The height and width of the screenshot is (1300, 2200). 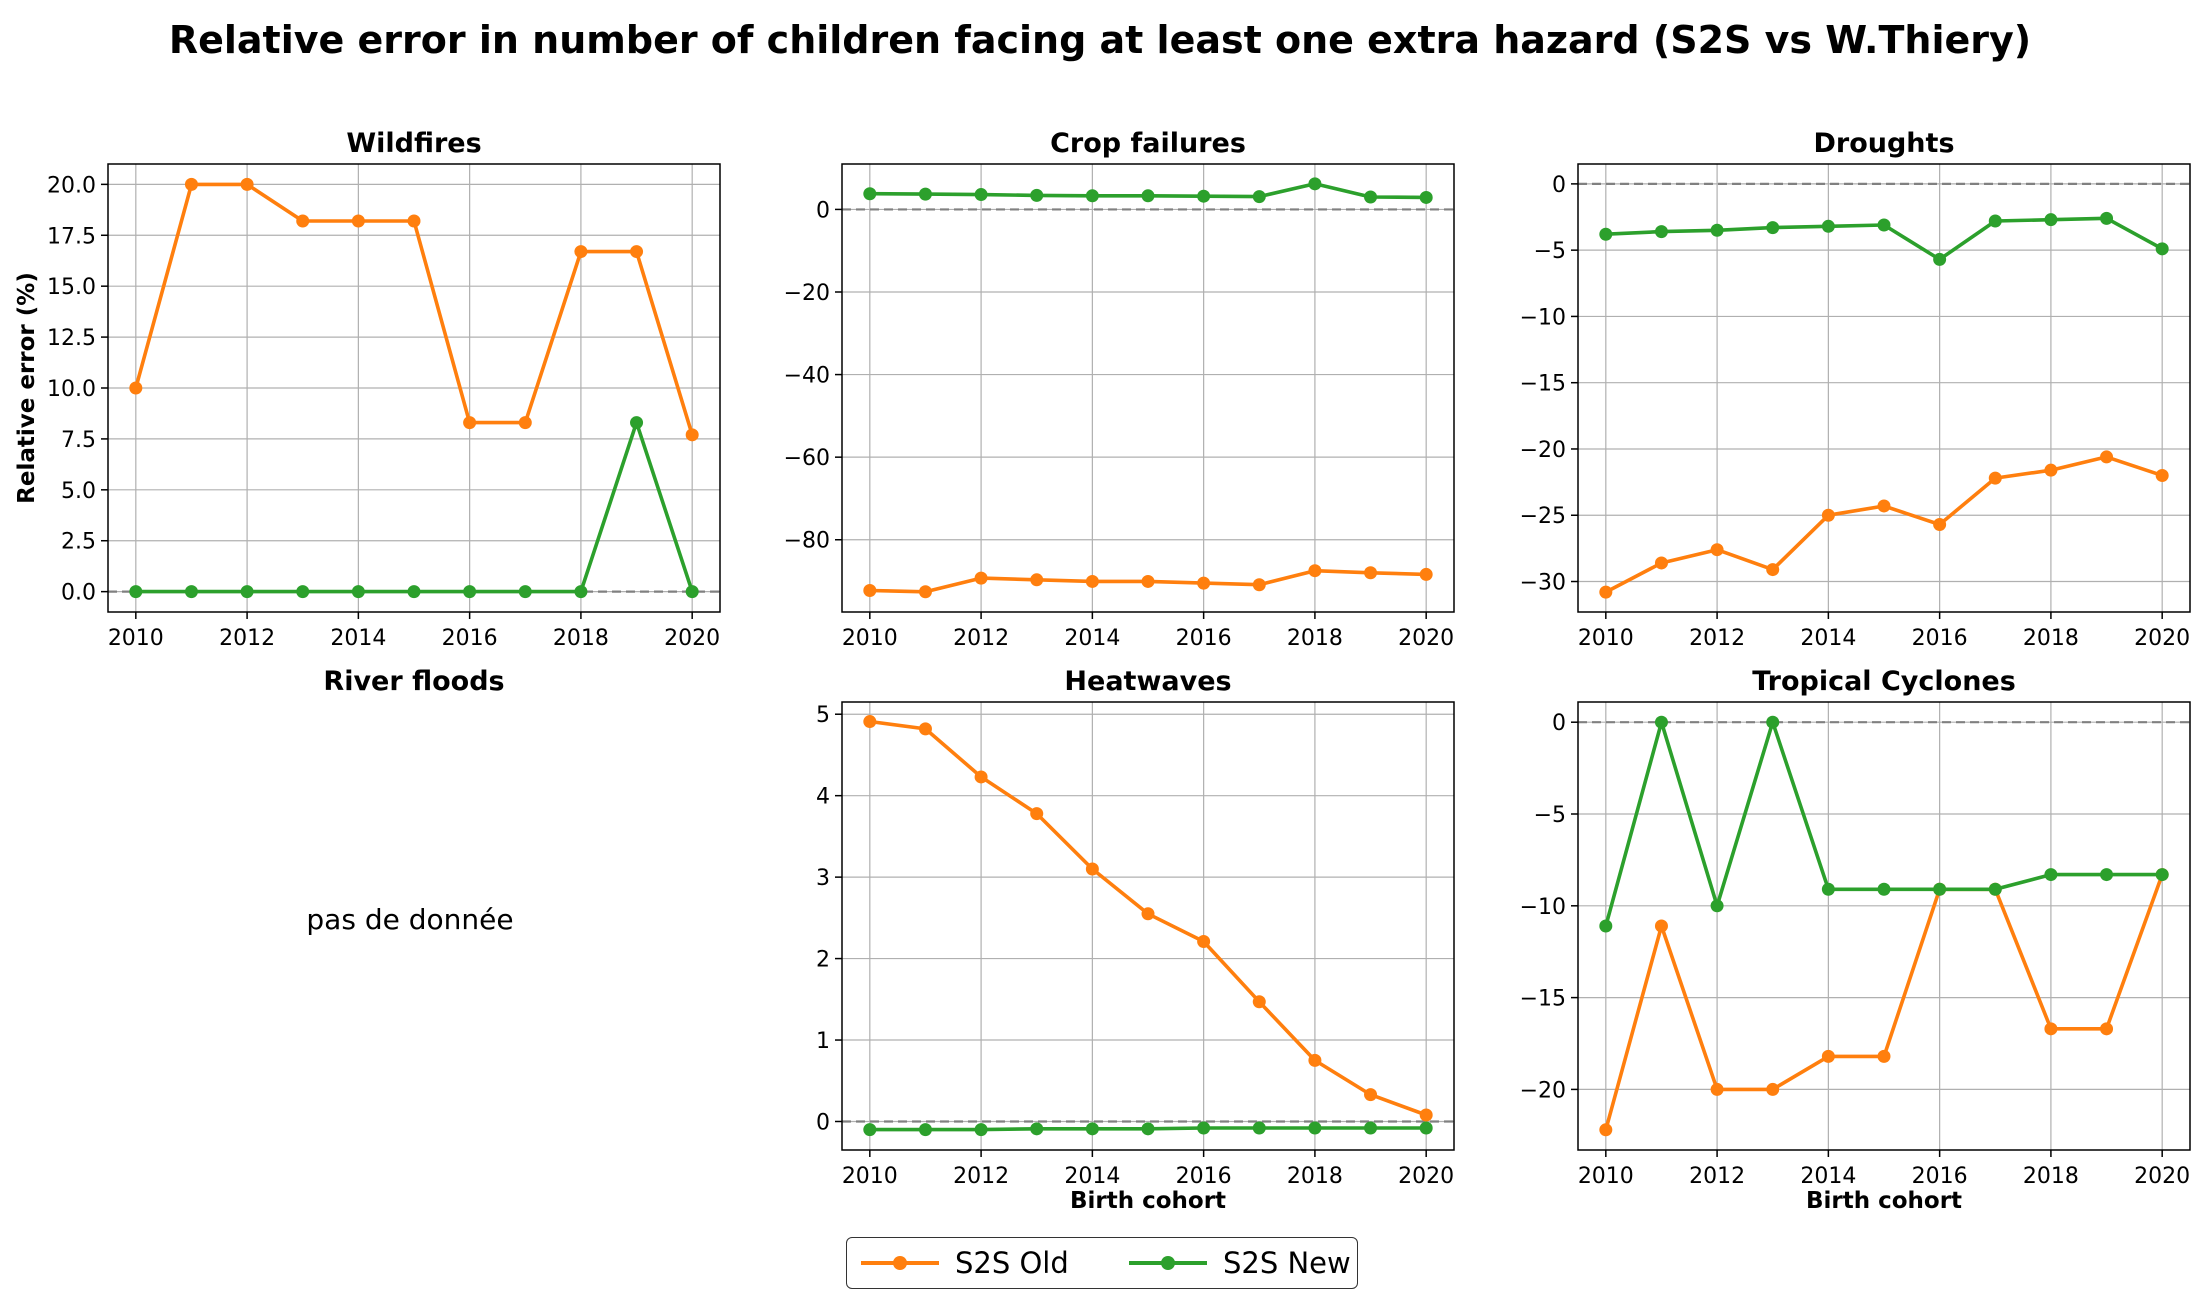 I want to click on y-tick-label: 0.0, so click(x=78, y=593).